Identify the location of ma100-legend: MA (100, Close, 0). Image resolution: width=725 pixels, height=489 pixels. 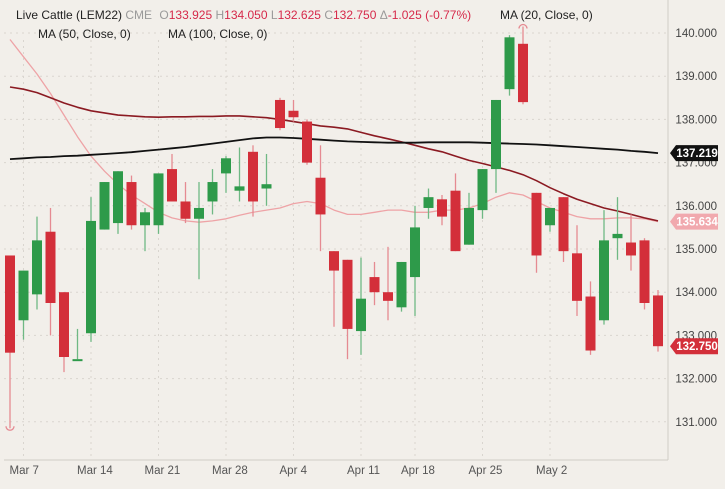
(218, 34).